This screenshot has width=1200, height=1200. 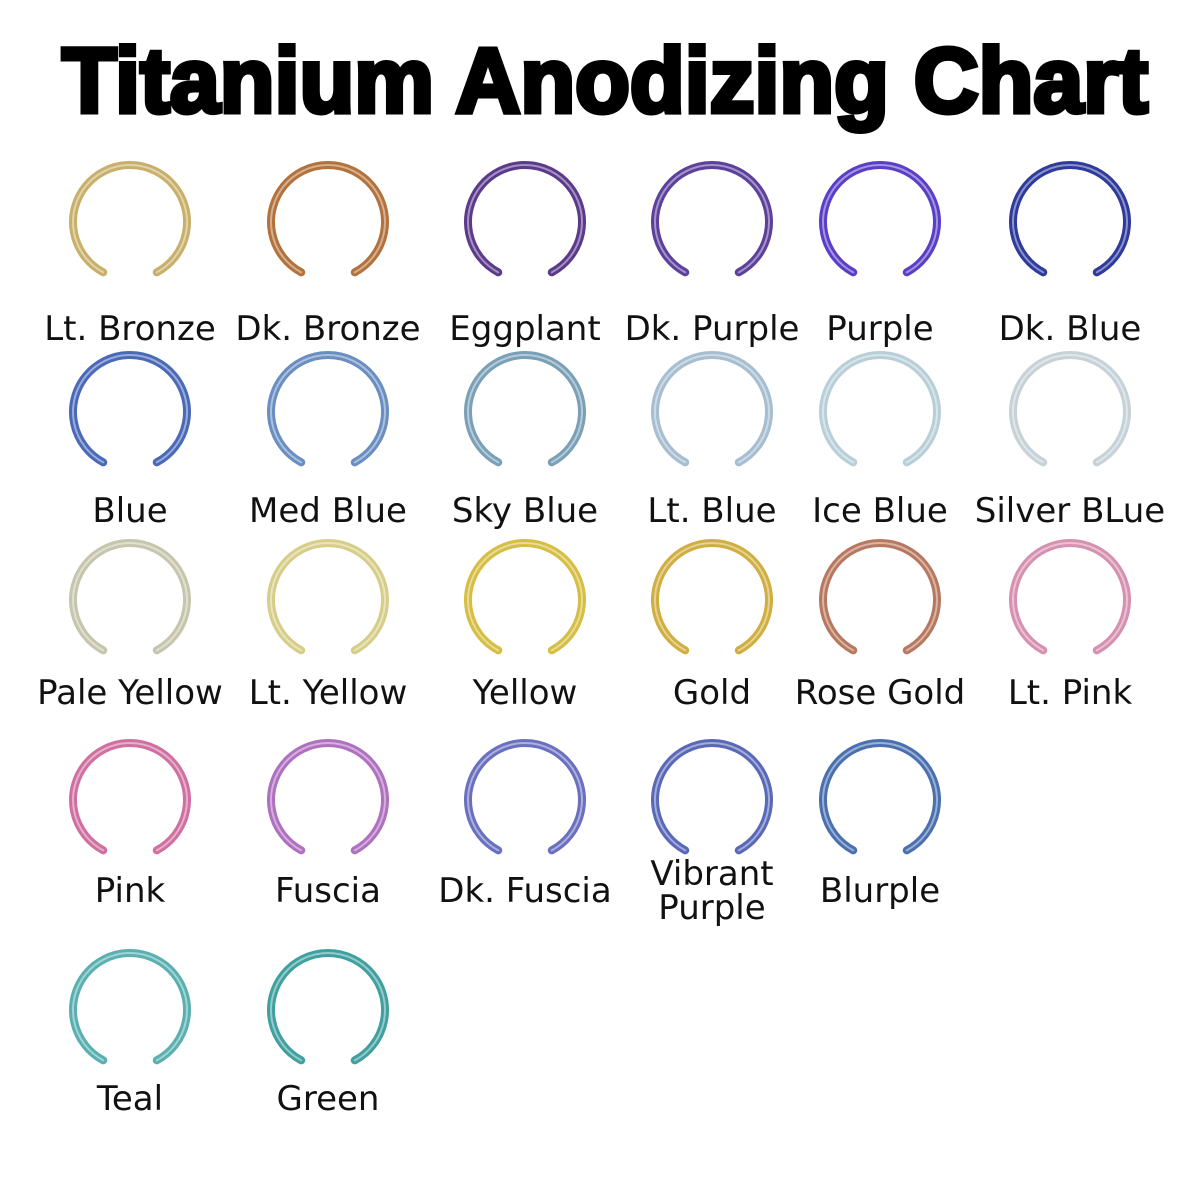 I want to click on title: Titanium Anodizing Chart, so click(x=605, y=81).